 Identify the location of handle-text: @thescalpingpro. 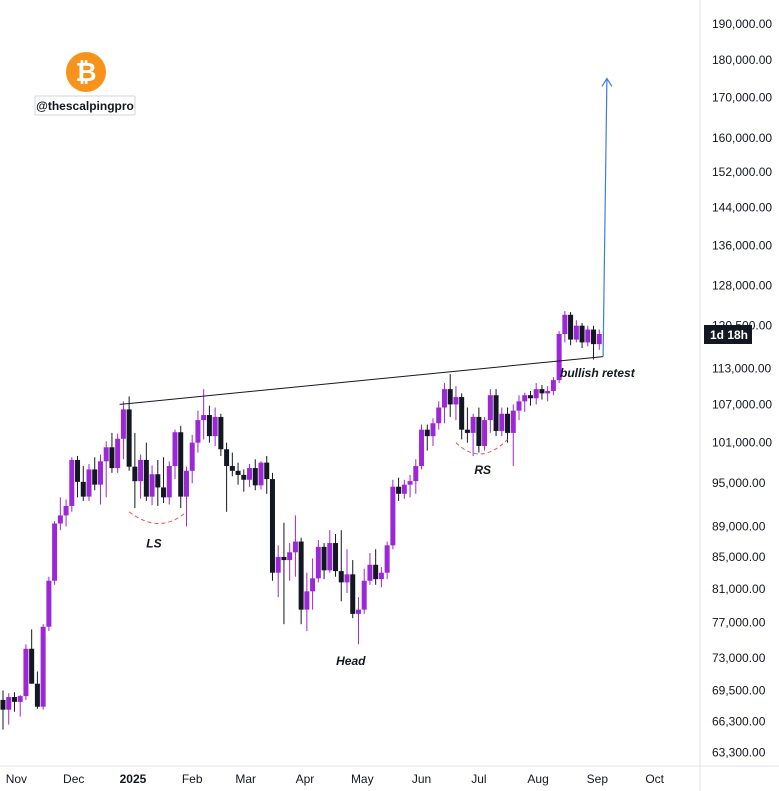
(85, 106).